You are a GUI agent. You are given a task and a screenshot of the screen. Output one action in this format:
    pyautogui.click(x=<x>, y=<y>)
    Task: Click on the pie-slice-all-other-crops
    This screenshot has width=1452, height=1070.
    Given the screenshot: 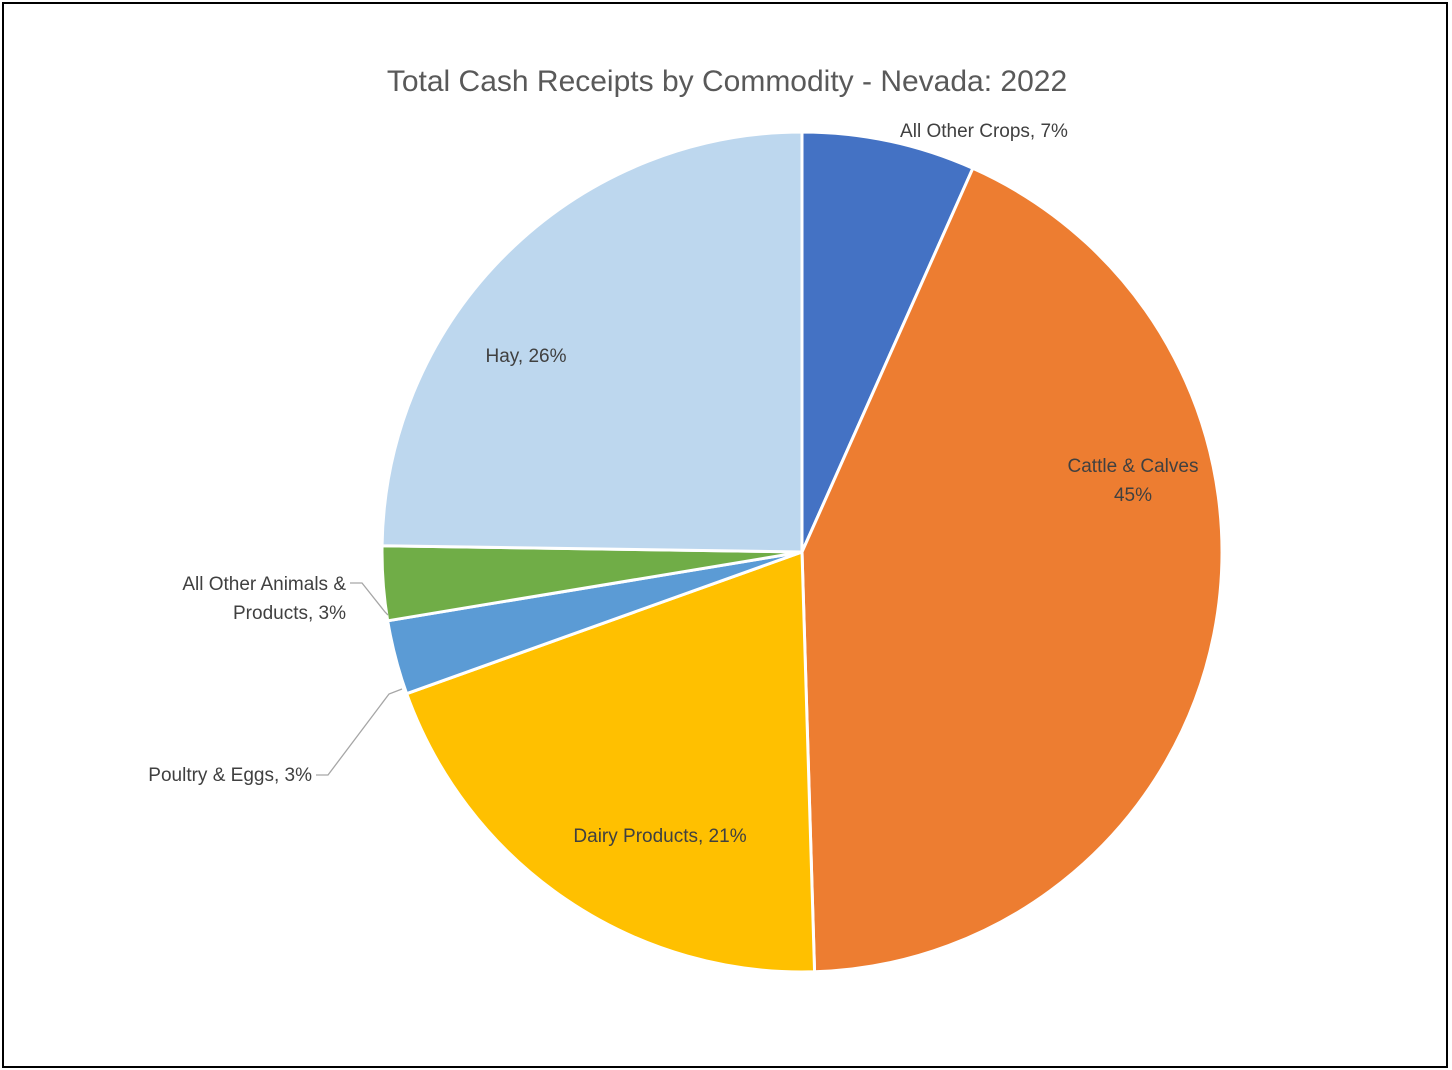 What is the action you would take?
    pyautogui.click(x=887, y=342)
    